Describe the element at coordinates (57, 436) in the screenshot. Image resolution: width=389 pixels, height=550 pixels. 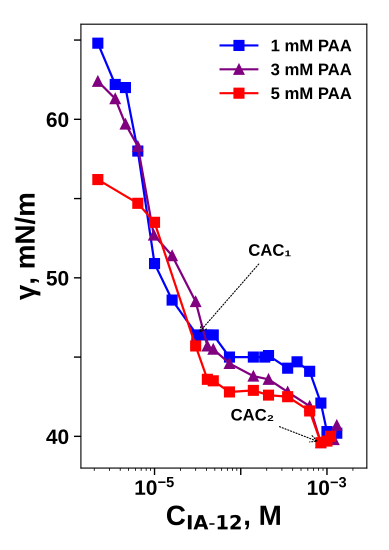
I see `y-tick-label: 40` at that location.